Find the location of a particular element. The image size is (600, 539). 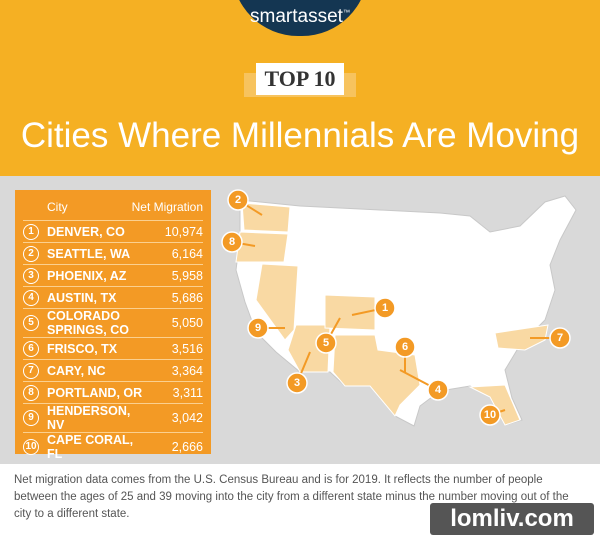

rank: 7 is located at coordinates (31, 370).